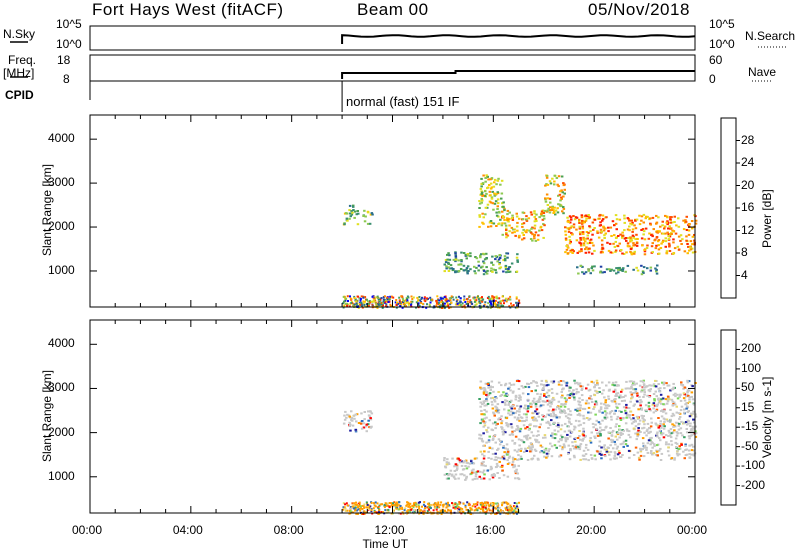  What do you see at coordinates (22, 60) in the screenshot?
I see `freq-label: Freq.` at bounding box center [22, 60].